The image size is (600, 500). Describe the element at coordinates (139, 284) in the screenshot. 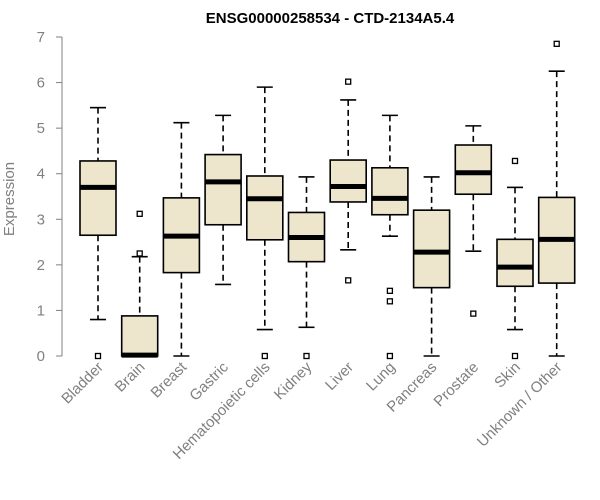

I see `box-brain` at that location.